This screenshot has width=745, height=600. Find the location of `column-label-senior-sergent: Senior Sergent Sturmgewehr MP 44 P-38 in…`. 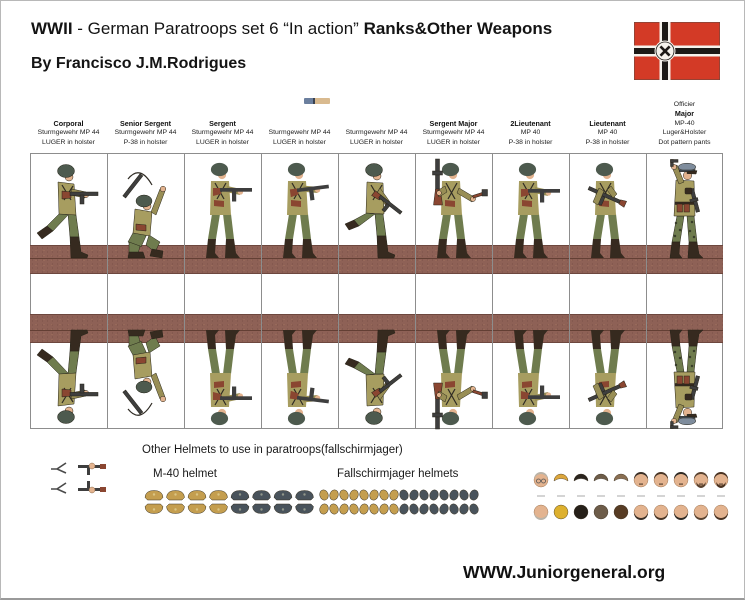

column-label-senior-sergent: Senior Sergent Sturmgewehr MP 44 P-38 in… is located at coordinates (145, 132).